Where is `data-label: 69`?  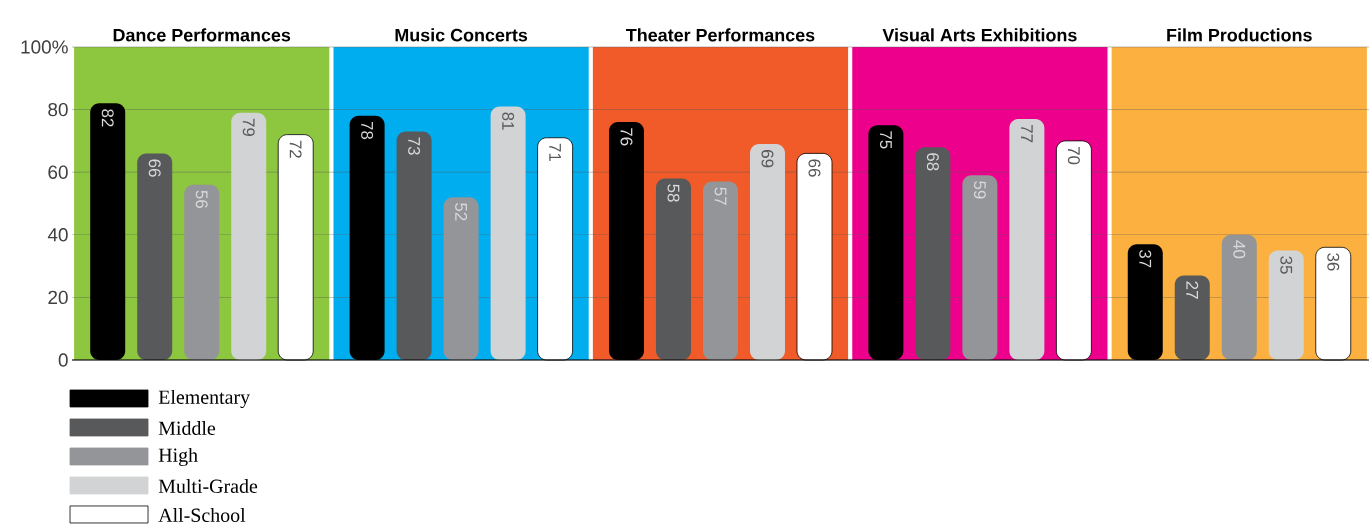
data-label: 69 is located at coordinates (767, 159).